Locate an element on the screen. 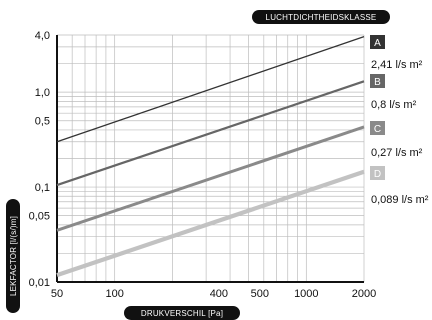 This screenshot has height=320, width=432. y-tick-label: 1,0 is located at coordinates (42, 93).